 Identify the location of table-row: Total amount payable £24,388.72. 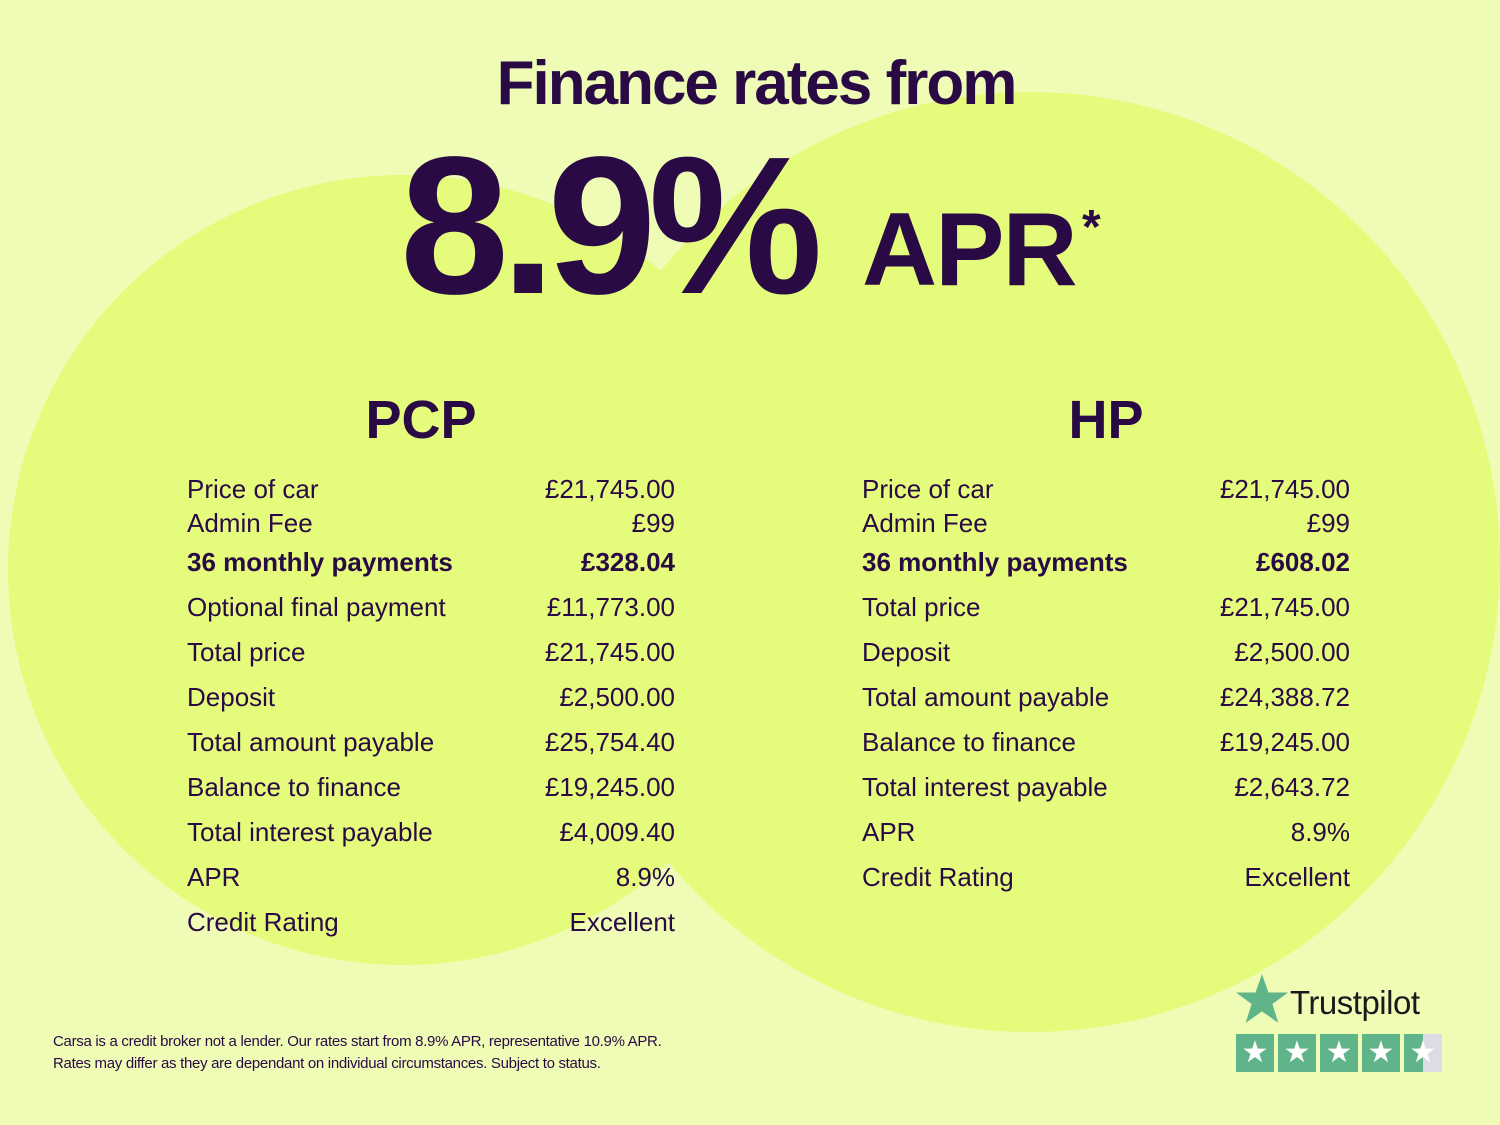
(1106, 697).